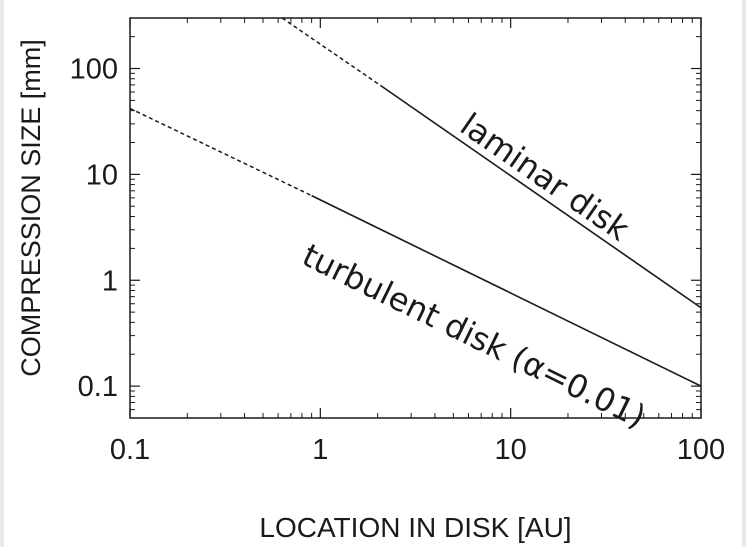  I want to click on right-edge-strip, so click(744, 273).